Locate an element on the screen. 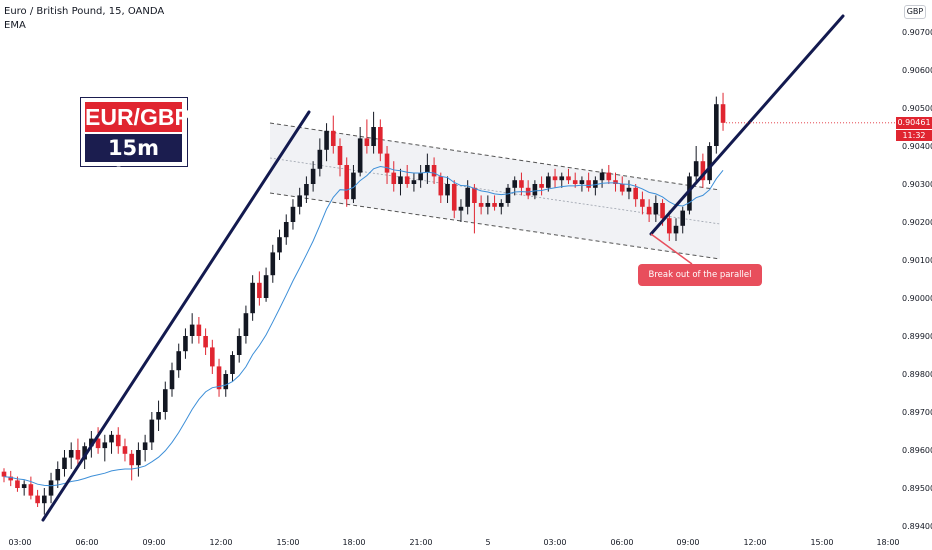 This screenshot has width=932, height=550. price-tick-label: 0.90300 is located at coordinates (917, 184).